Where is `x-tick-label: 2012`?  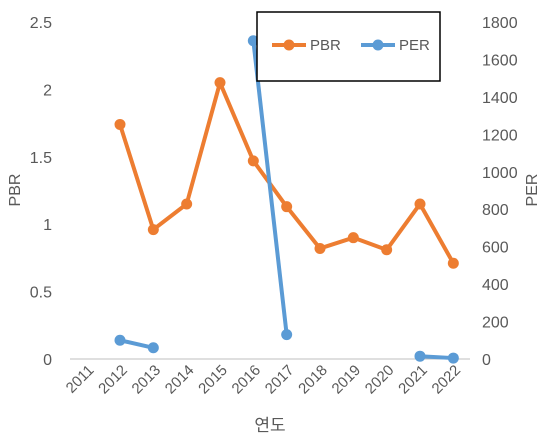
x-tick-label: 2012 is located at coordinates (113, 380).